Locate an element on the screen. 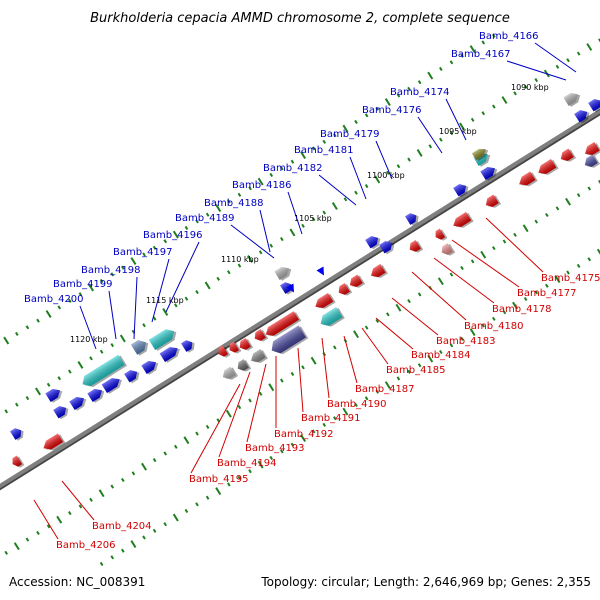  reverse-gene-label: Bamb_4178 is located at coordinates (522, 309).